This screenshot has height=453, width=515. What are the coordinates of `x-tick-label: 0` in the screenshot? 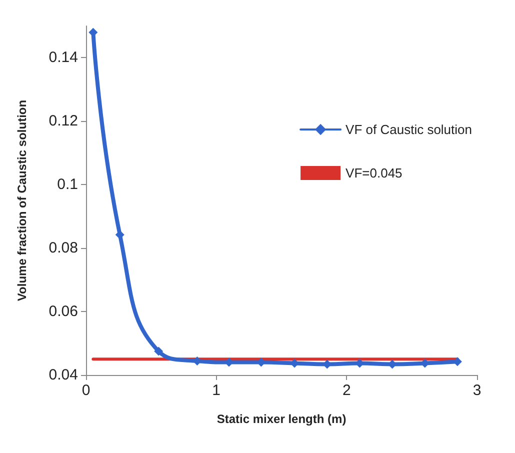 It's located at (86, 390).